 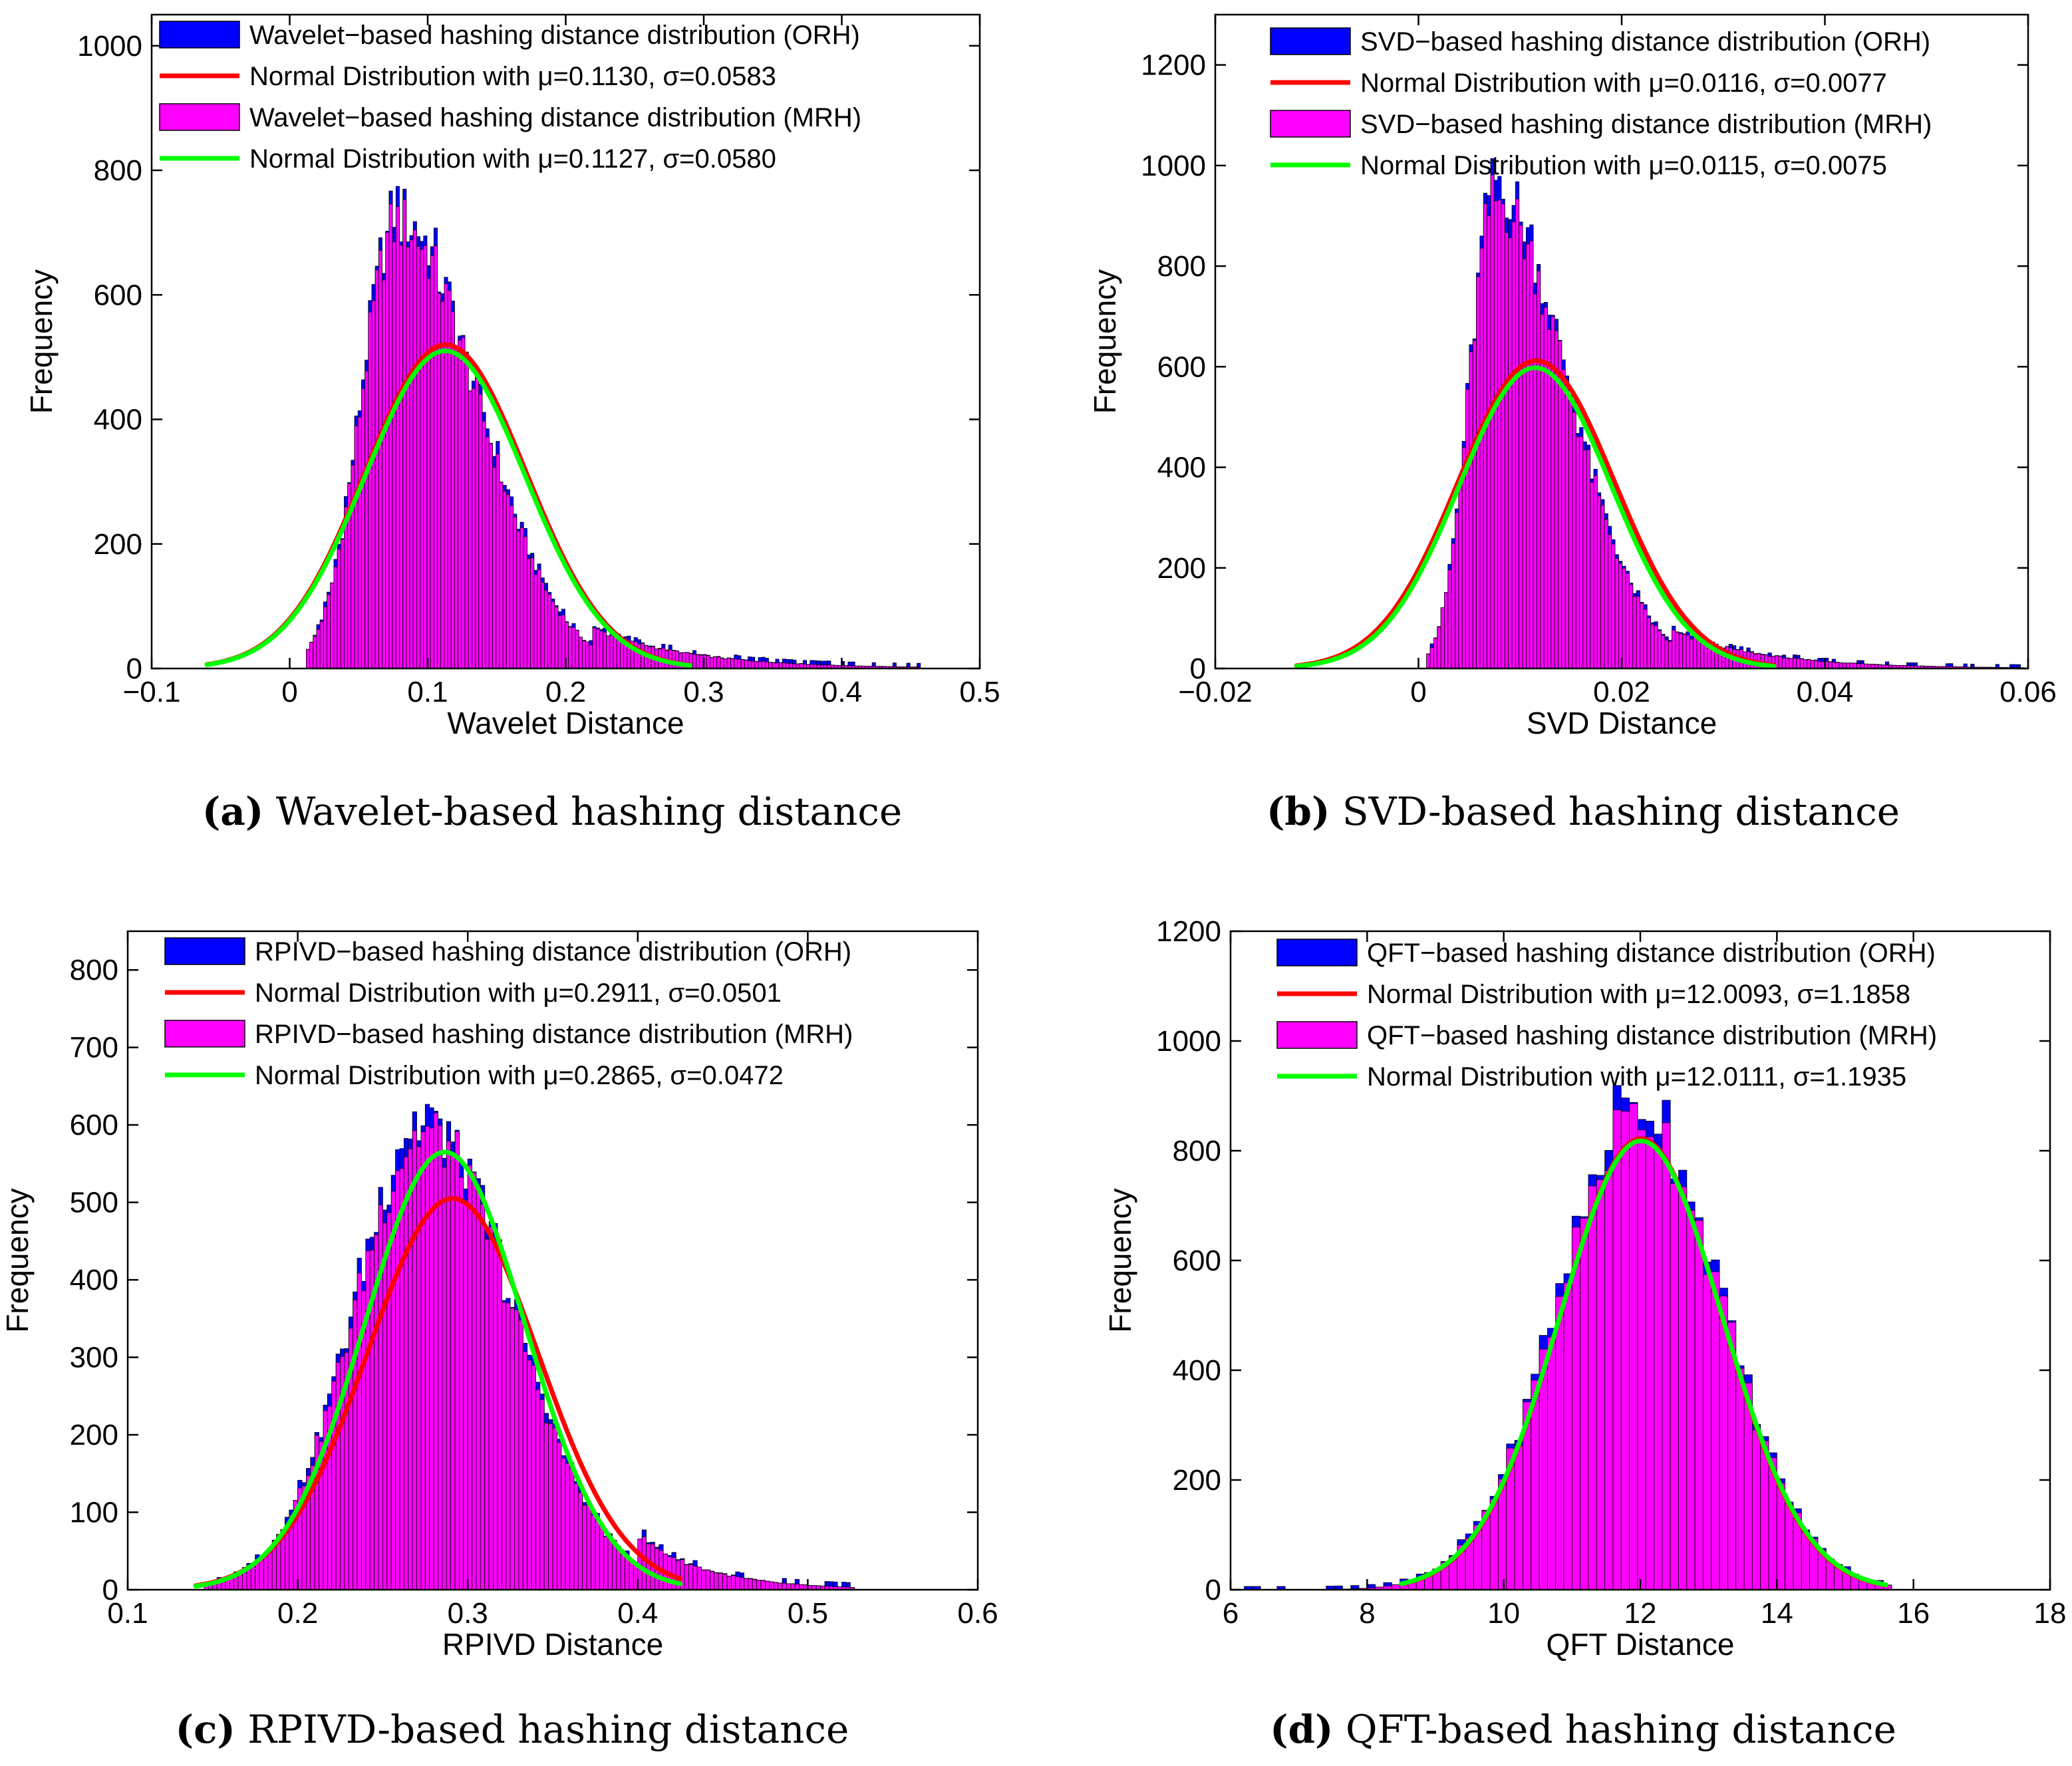 I want to click on y-tick-label: 600, so click(x=94, y=1125).